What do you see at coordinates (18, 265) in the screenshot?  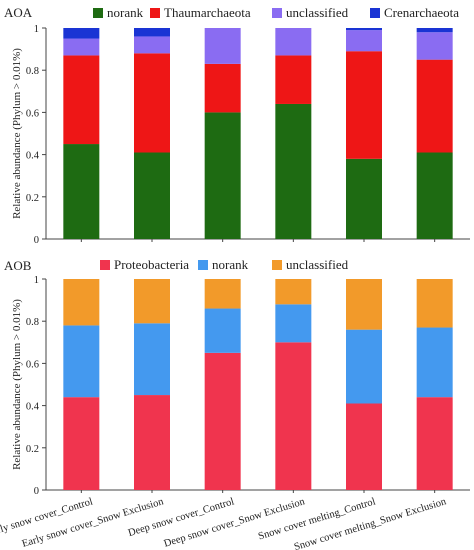 I see `panel-label: AOB` at bounding box center [18, 265].